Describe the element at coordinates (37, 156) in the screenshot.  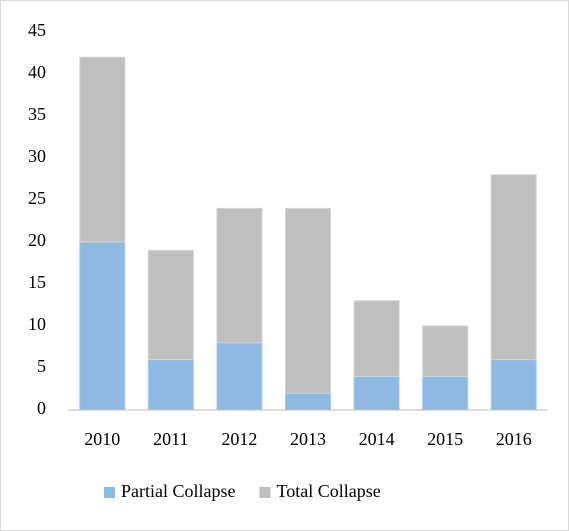
I see `y-tick-label: 30` at that location.